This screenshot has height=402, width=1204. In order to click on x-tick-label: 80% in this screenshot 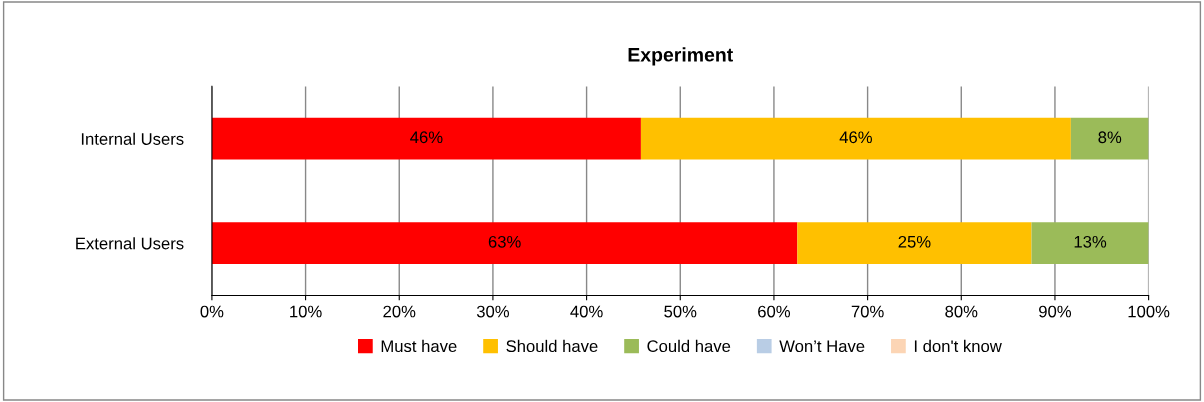, I will do `click(961, 311)`.